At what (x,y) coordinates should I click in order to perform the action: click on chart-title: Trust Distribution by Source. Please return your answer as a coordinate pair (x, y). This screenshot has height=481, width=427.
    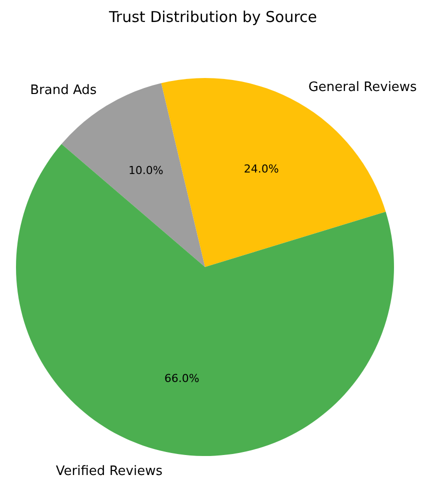
    Looking at the image, I should click on (213, 17).